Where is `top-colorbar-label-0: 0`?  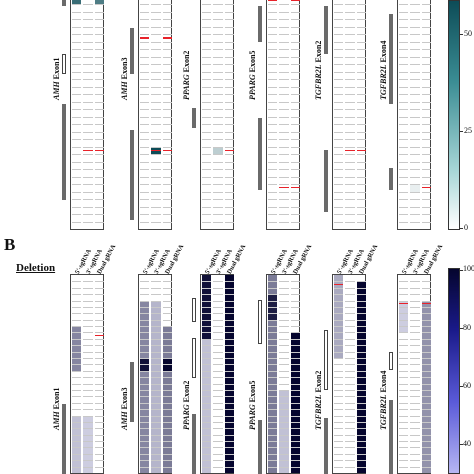 top-colorbar-label-0: 0 is located at coordinates (466, 227).